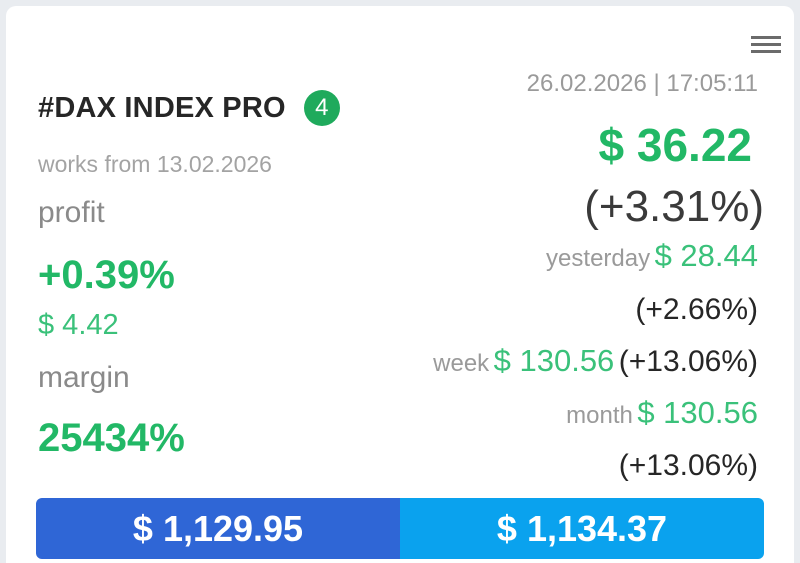  Describe the element at coordinates (71, 212) in the screenshot. I see `profit-label: profit` at that location.